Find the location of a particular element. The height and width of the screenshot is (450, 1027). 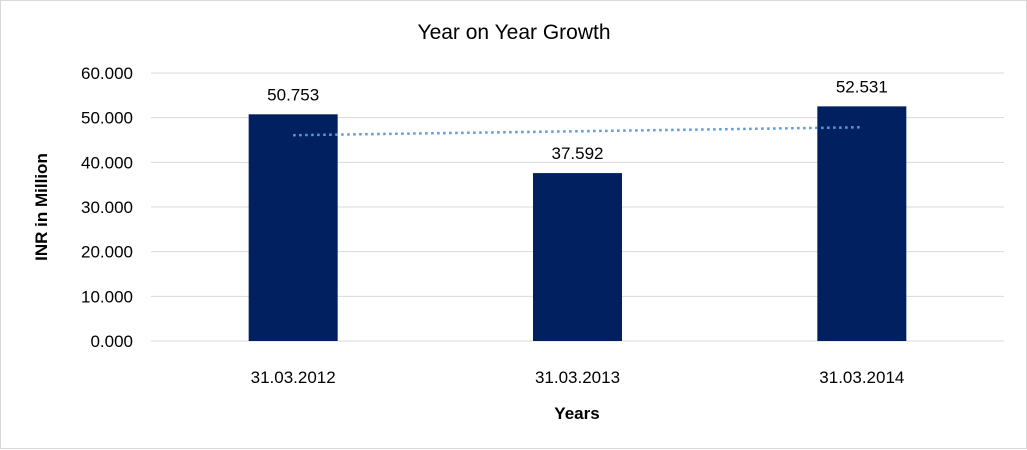

x-tick-label: 31.03.2013 is located at coordinates (577, 377).